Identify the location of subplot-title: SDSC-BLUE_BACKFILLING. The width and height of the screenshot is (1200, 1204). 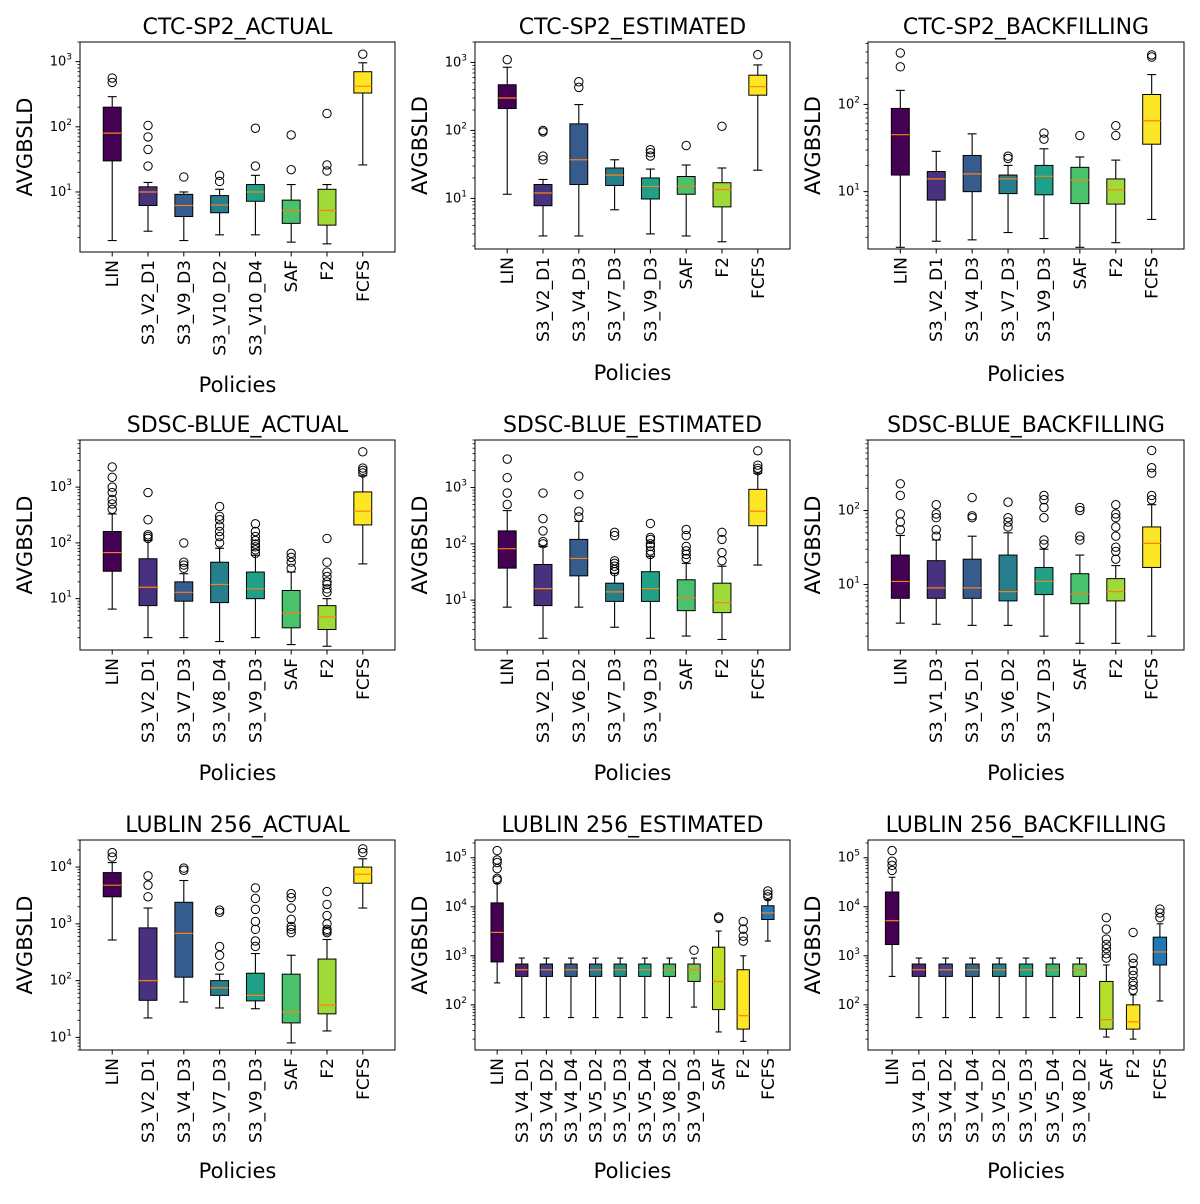
(1026, 425).